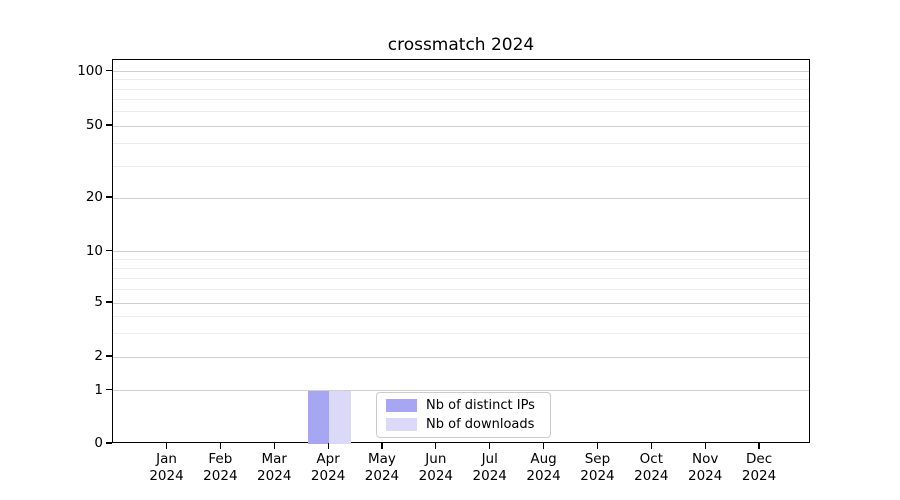 This screenshot has width=900, height=500. What do you see at coordinates (436, 467) in the screenshot?
I see `x-tick-label-jun: Jun 2024` at bounding box center [436, 467].